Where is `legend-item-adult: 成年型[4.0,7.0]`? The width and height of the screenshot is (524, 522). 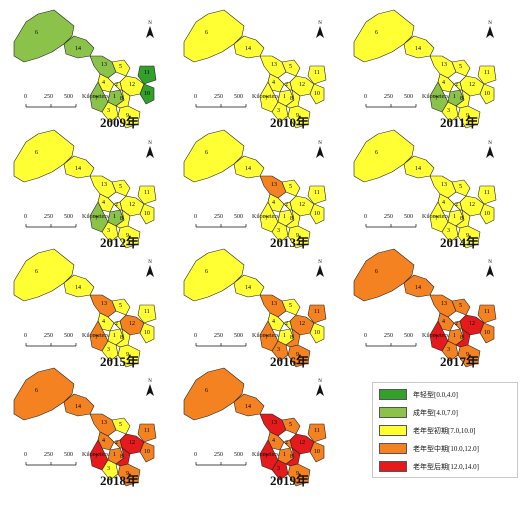
legend-item-adult: 成年型[4.0,7.0] is located at coordinates (447, 413).